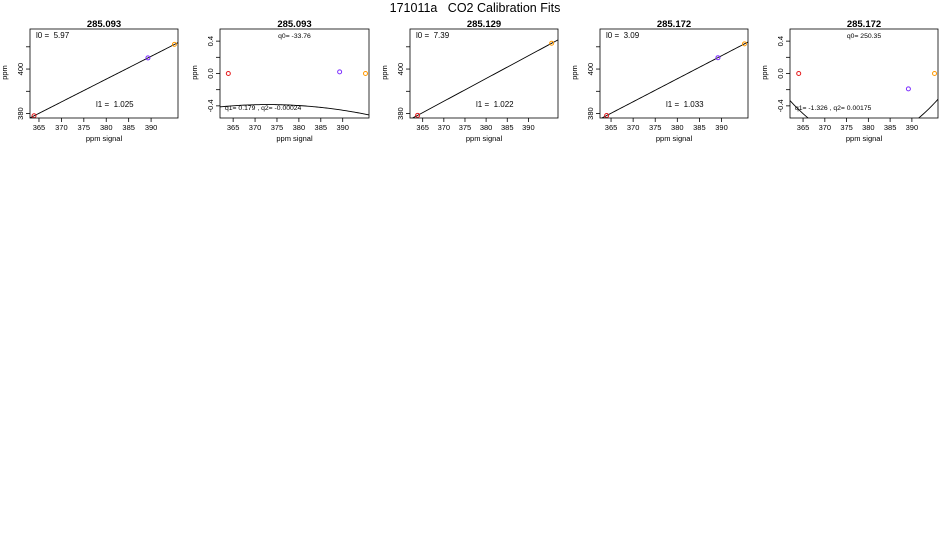 This screenshot has height=550, width=950. What do you see at coordinates (495, 104) in the screenshot?
I see `fit-annotation: l1 = 1.022` at bounding box center [495, 104].